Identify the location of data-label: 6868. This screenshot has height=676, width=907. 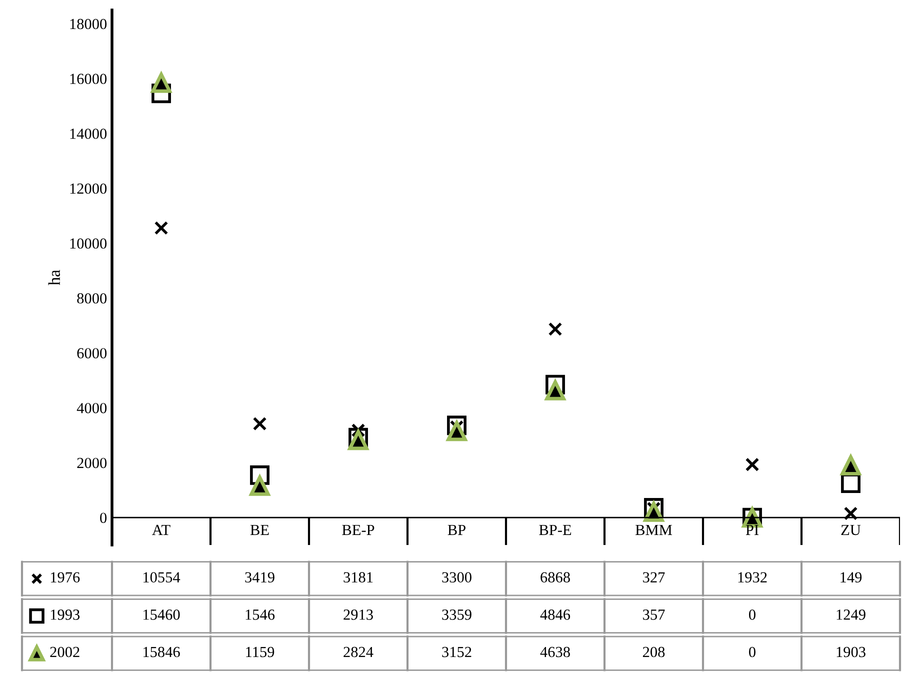
(555, 577).